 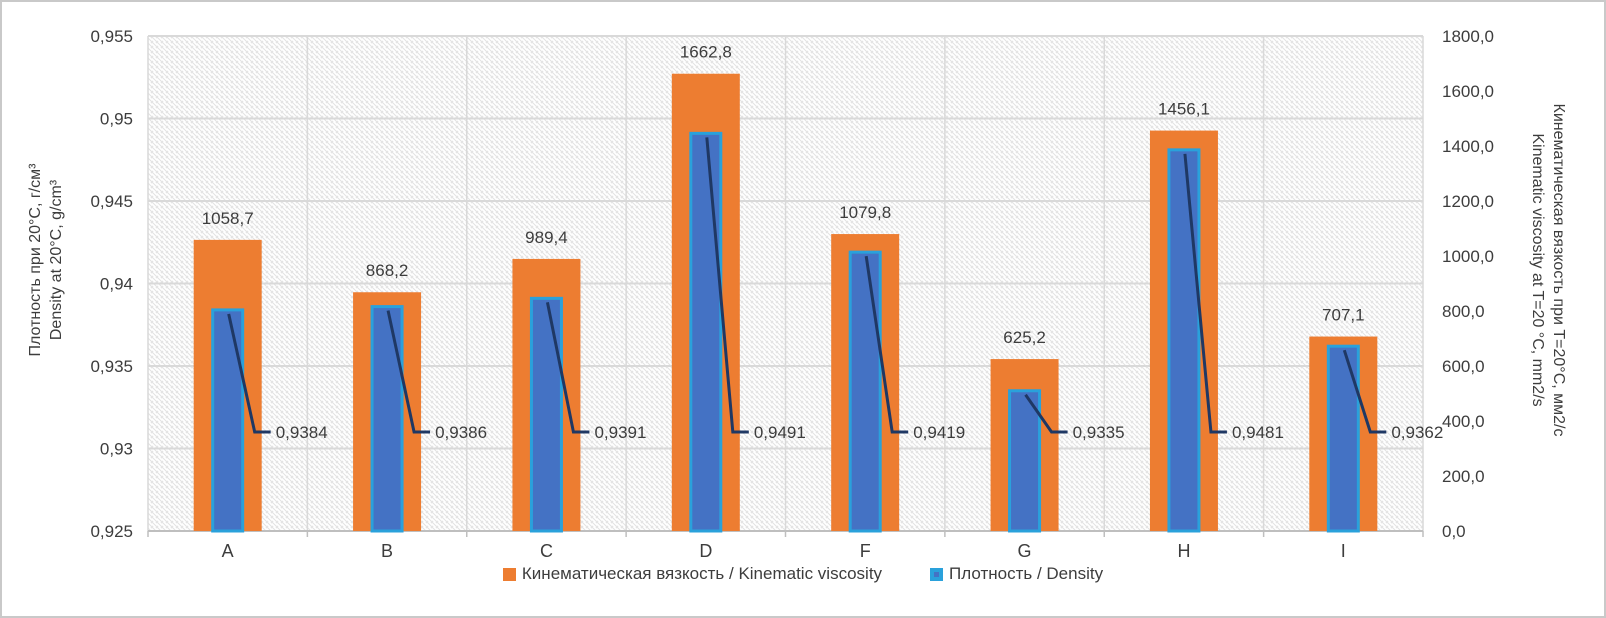 I want to click on legend-item-density: Плотность / Density, so click(x=1016, y=574).